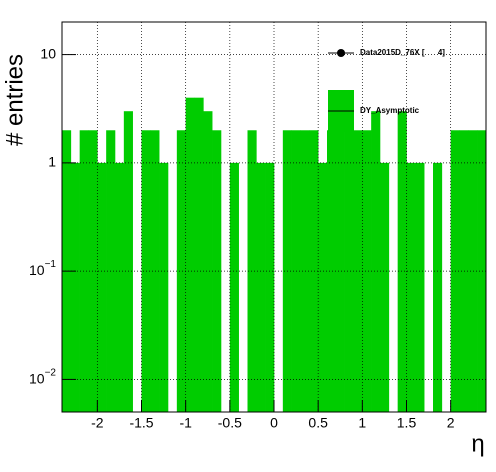  Describe the element at coordinates (185, 423) in the screenshot. I see `x-tick-label: -1` at that location.